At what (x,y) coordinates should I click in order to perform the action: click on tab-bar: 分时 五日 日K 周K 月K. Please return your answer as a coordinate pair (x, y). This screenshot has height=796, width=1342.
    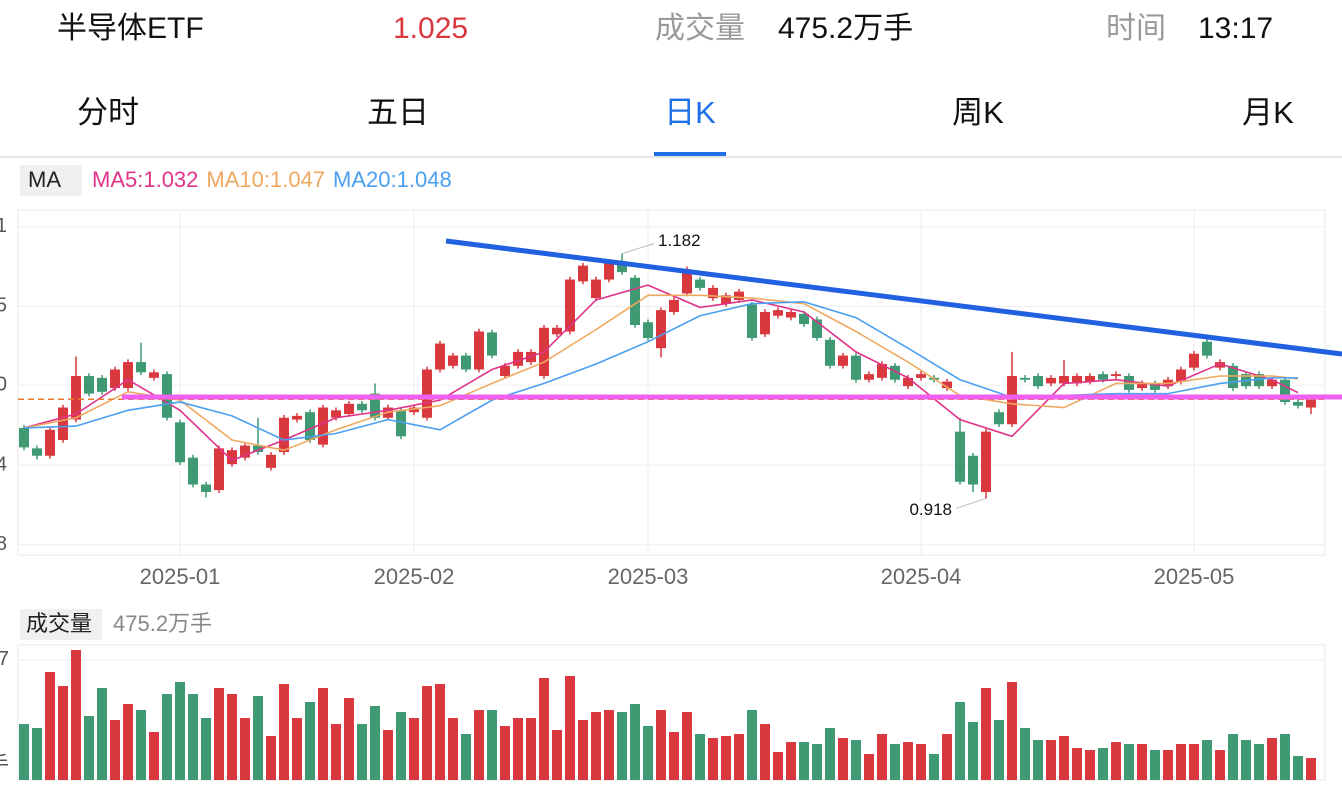
    Looking at the image, I should click on (685, 126).